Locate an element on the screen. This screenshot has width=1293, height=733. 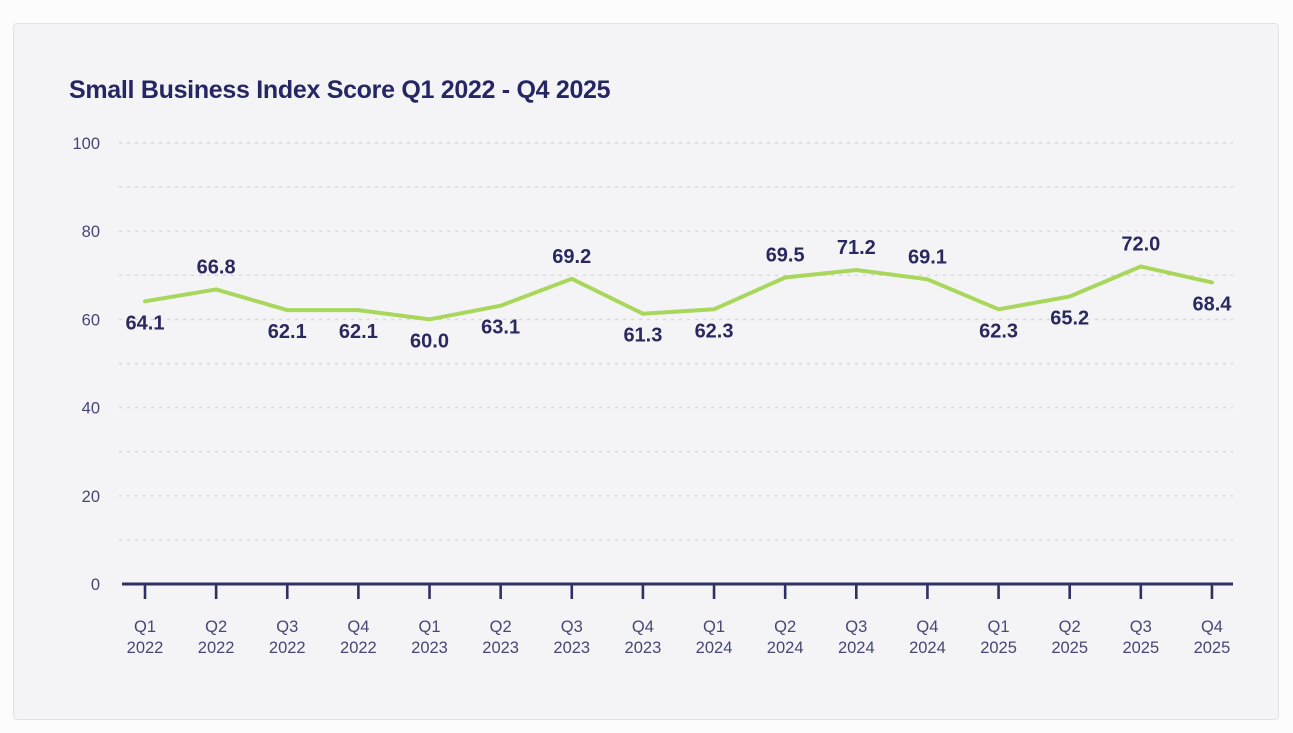
y-tick-label: 100 is located at coordinates (86, 144).